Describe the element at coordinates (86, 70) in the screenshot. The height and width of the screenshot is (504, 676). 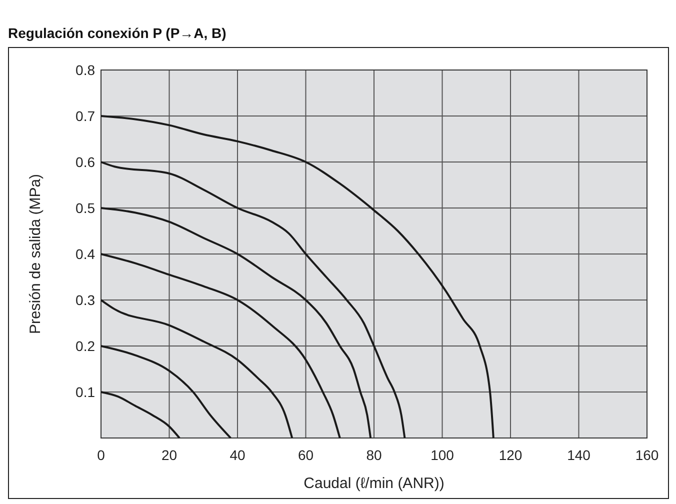
I see `y-tick-label: 0.8` at that location.